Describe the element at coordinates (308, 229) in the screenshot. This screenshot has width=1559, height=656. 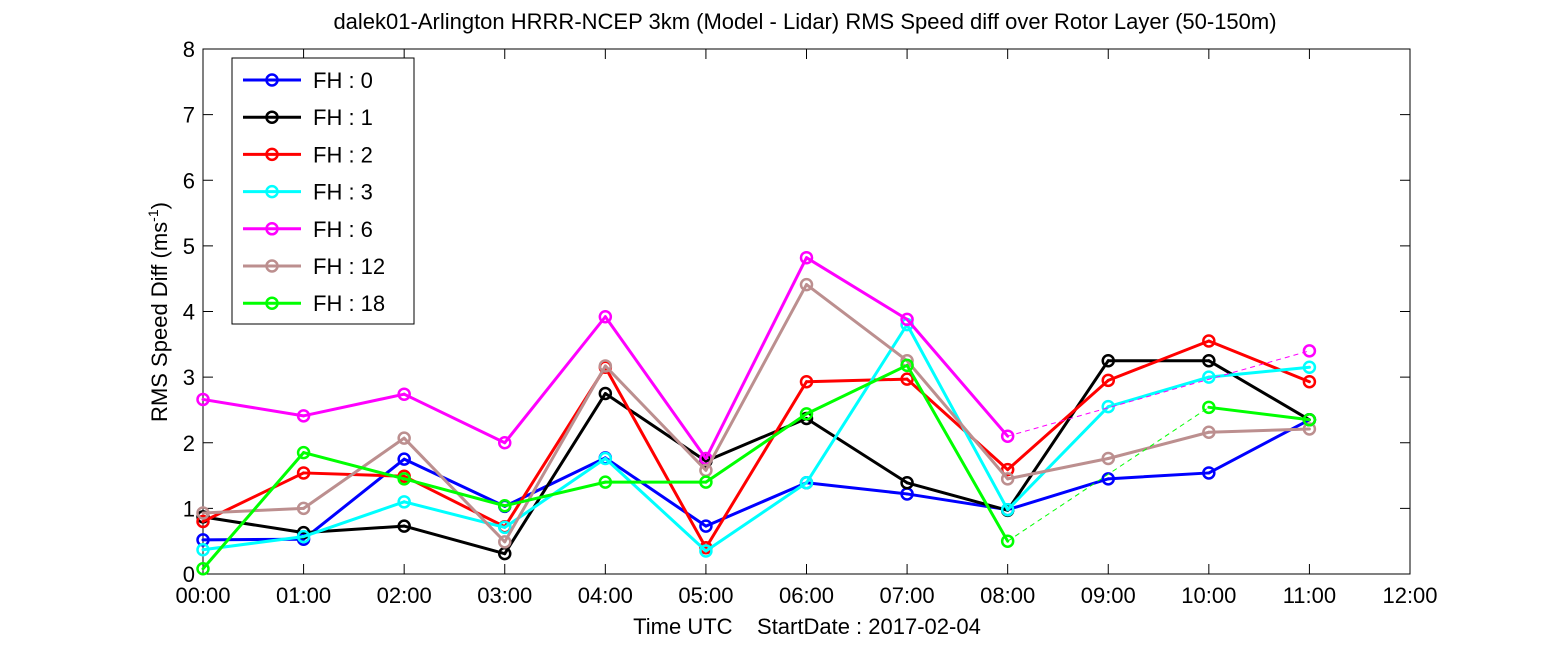
I see `legend-item: FH : 6` at that location.